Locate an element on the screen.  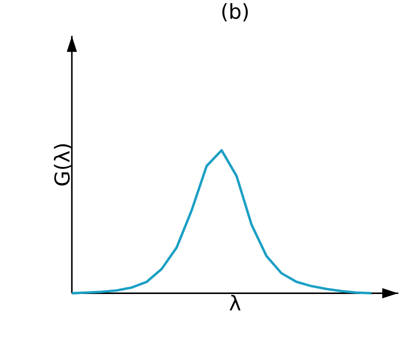
y-axis-title: G(λ) is located at coordinates (63, 165).